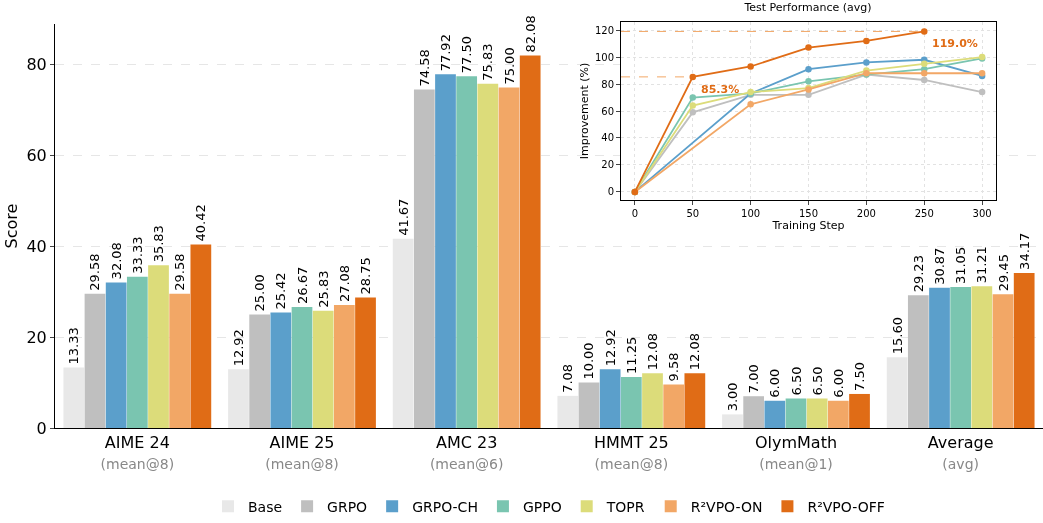 The height and width of the screenshot is (523, 1043). What do you see at coordinates (720, 89) in the screenshot?
I see `annotation: 85.3%` at bounding box center [720, 89].